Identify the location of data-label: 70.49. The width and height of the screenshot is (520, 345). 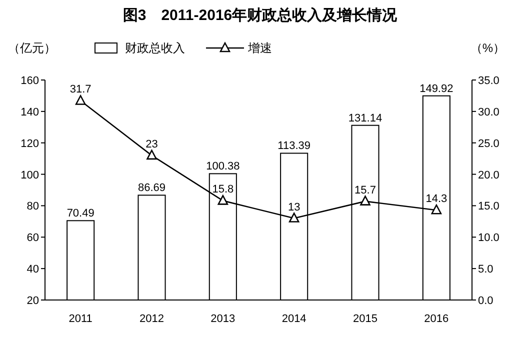
(80, 214).